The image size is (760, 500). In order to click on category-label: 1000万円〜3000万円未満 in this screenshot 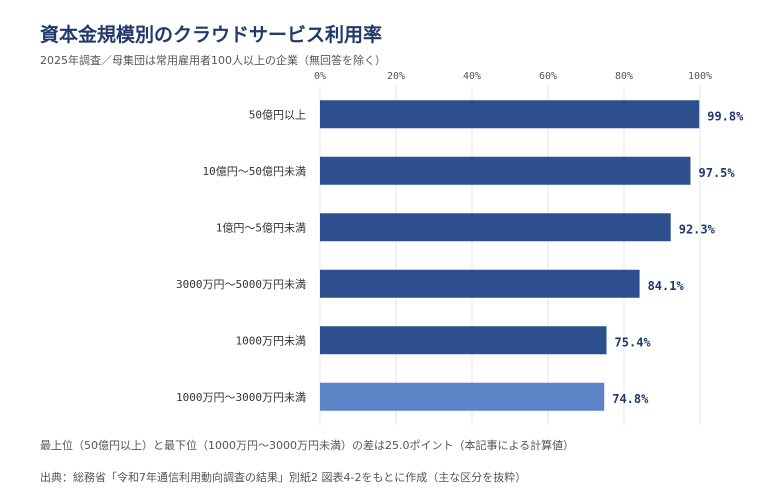, I will do `click(241, 397)`.